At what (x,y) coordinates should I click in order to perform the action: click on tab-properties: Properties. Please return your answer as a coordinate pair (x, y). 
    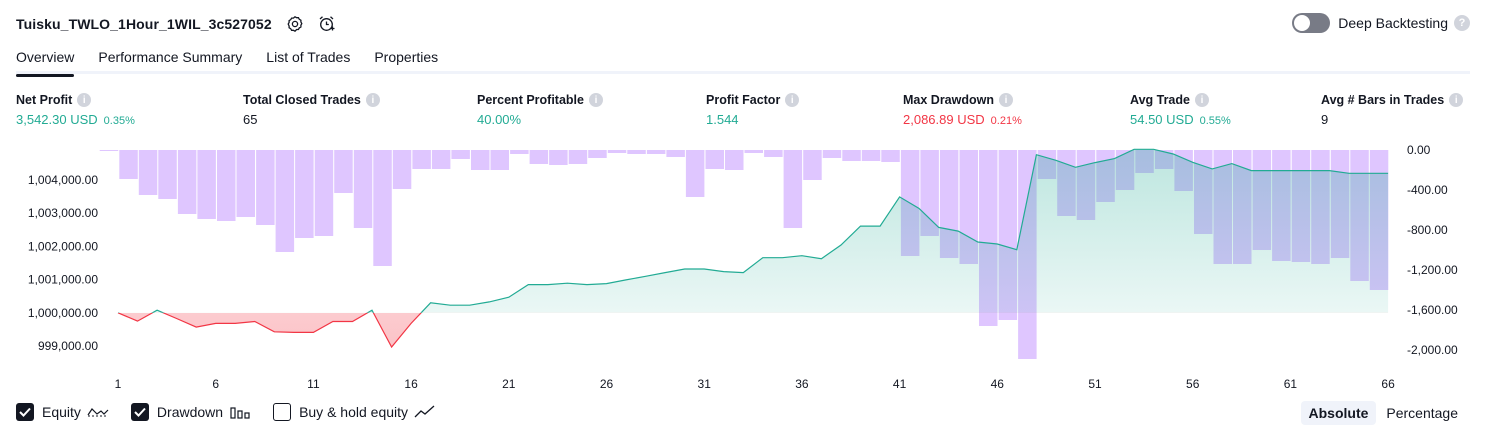
    Looking at the image, I should click on (406, 60).